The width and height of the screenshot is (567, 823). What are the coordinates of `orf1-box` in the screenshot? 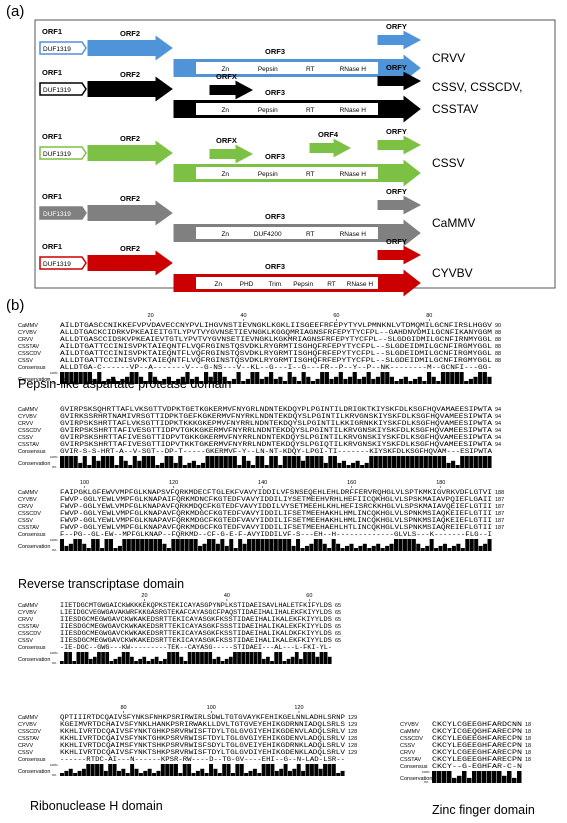 It's located at (63, 48).